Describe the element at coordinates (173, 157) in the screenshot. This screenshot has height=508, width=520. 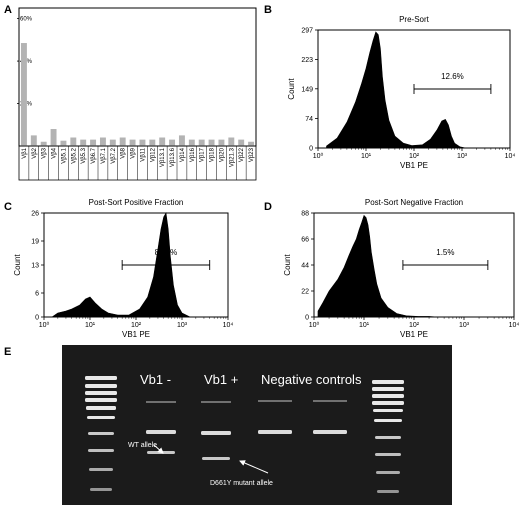
I see `category-label: Vβ13.6` at that location.